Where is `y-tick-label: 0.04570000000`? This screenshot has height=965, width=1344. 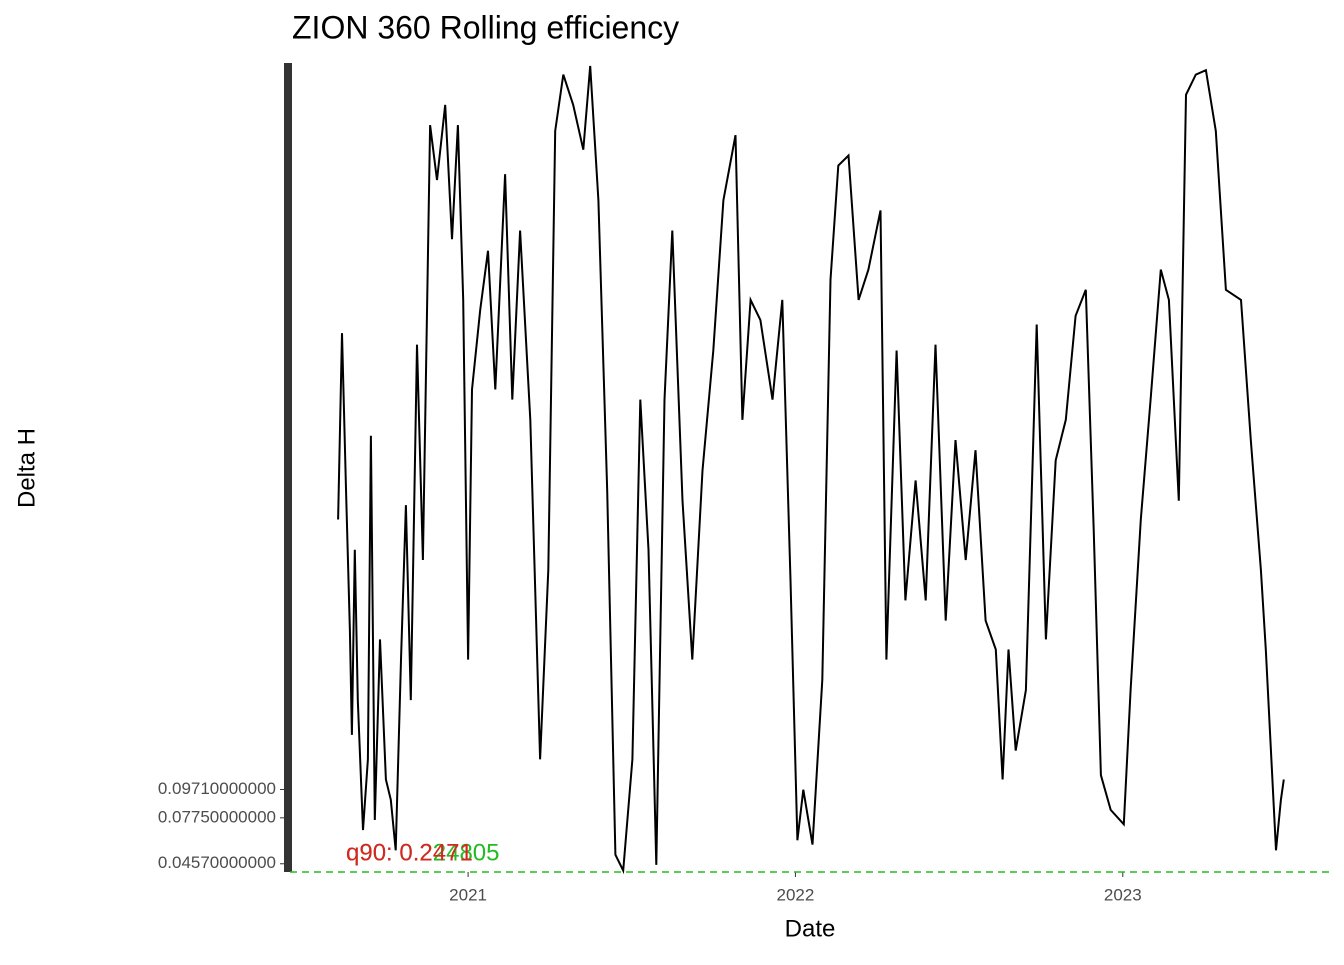
y-tick-label: 0.04570000000 is located at coordinates (217, 862).